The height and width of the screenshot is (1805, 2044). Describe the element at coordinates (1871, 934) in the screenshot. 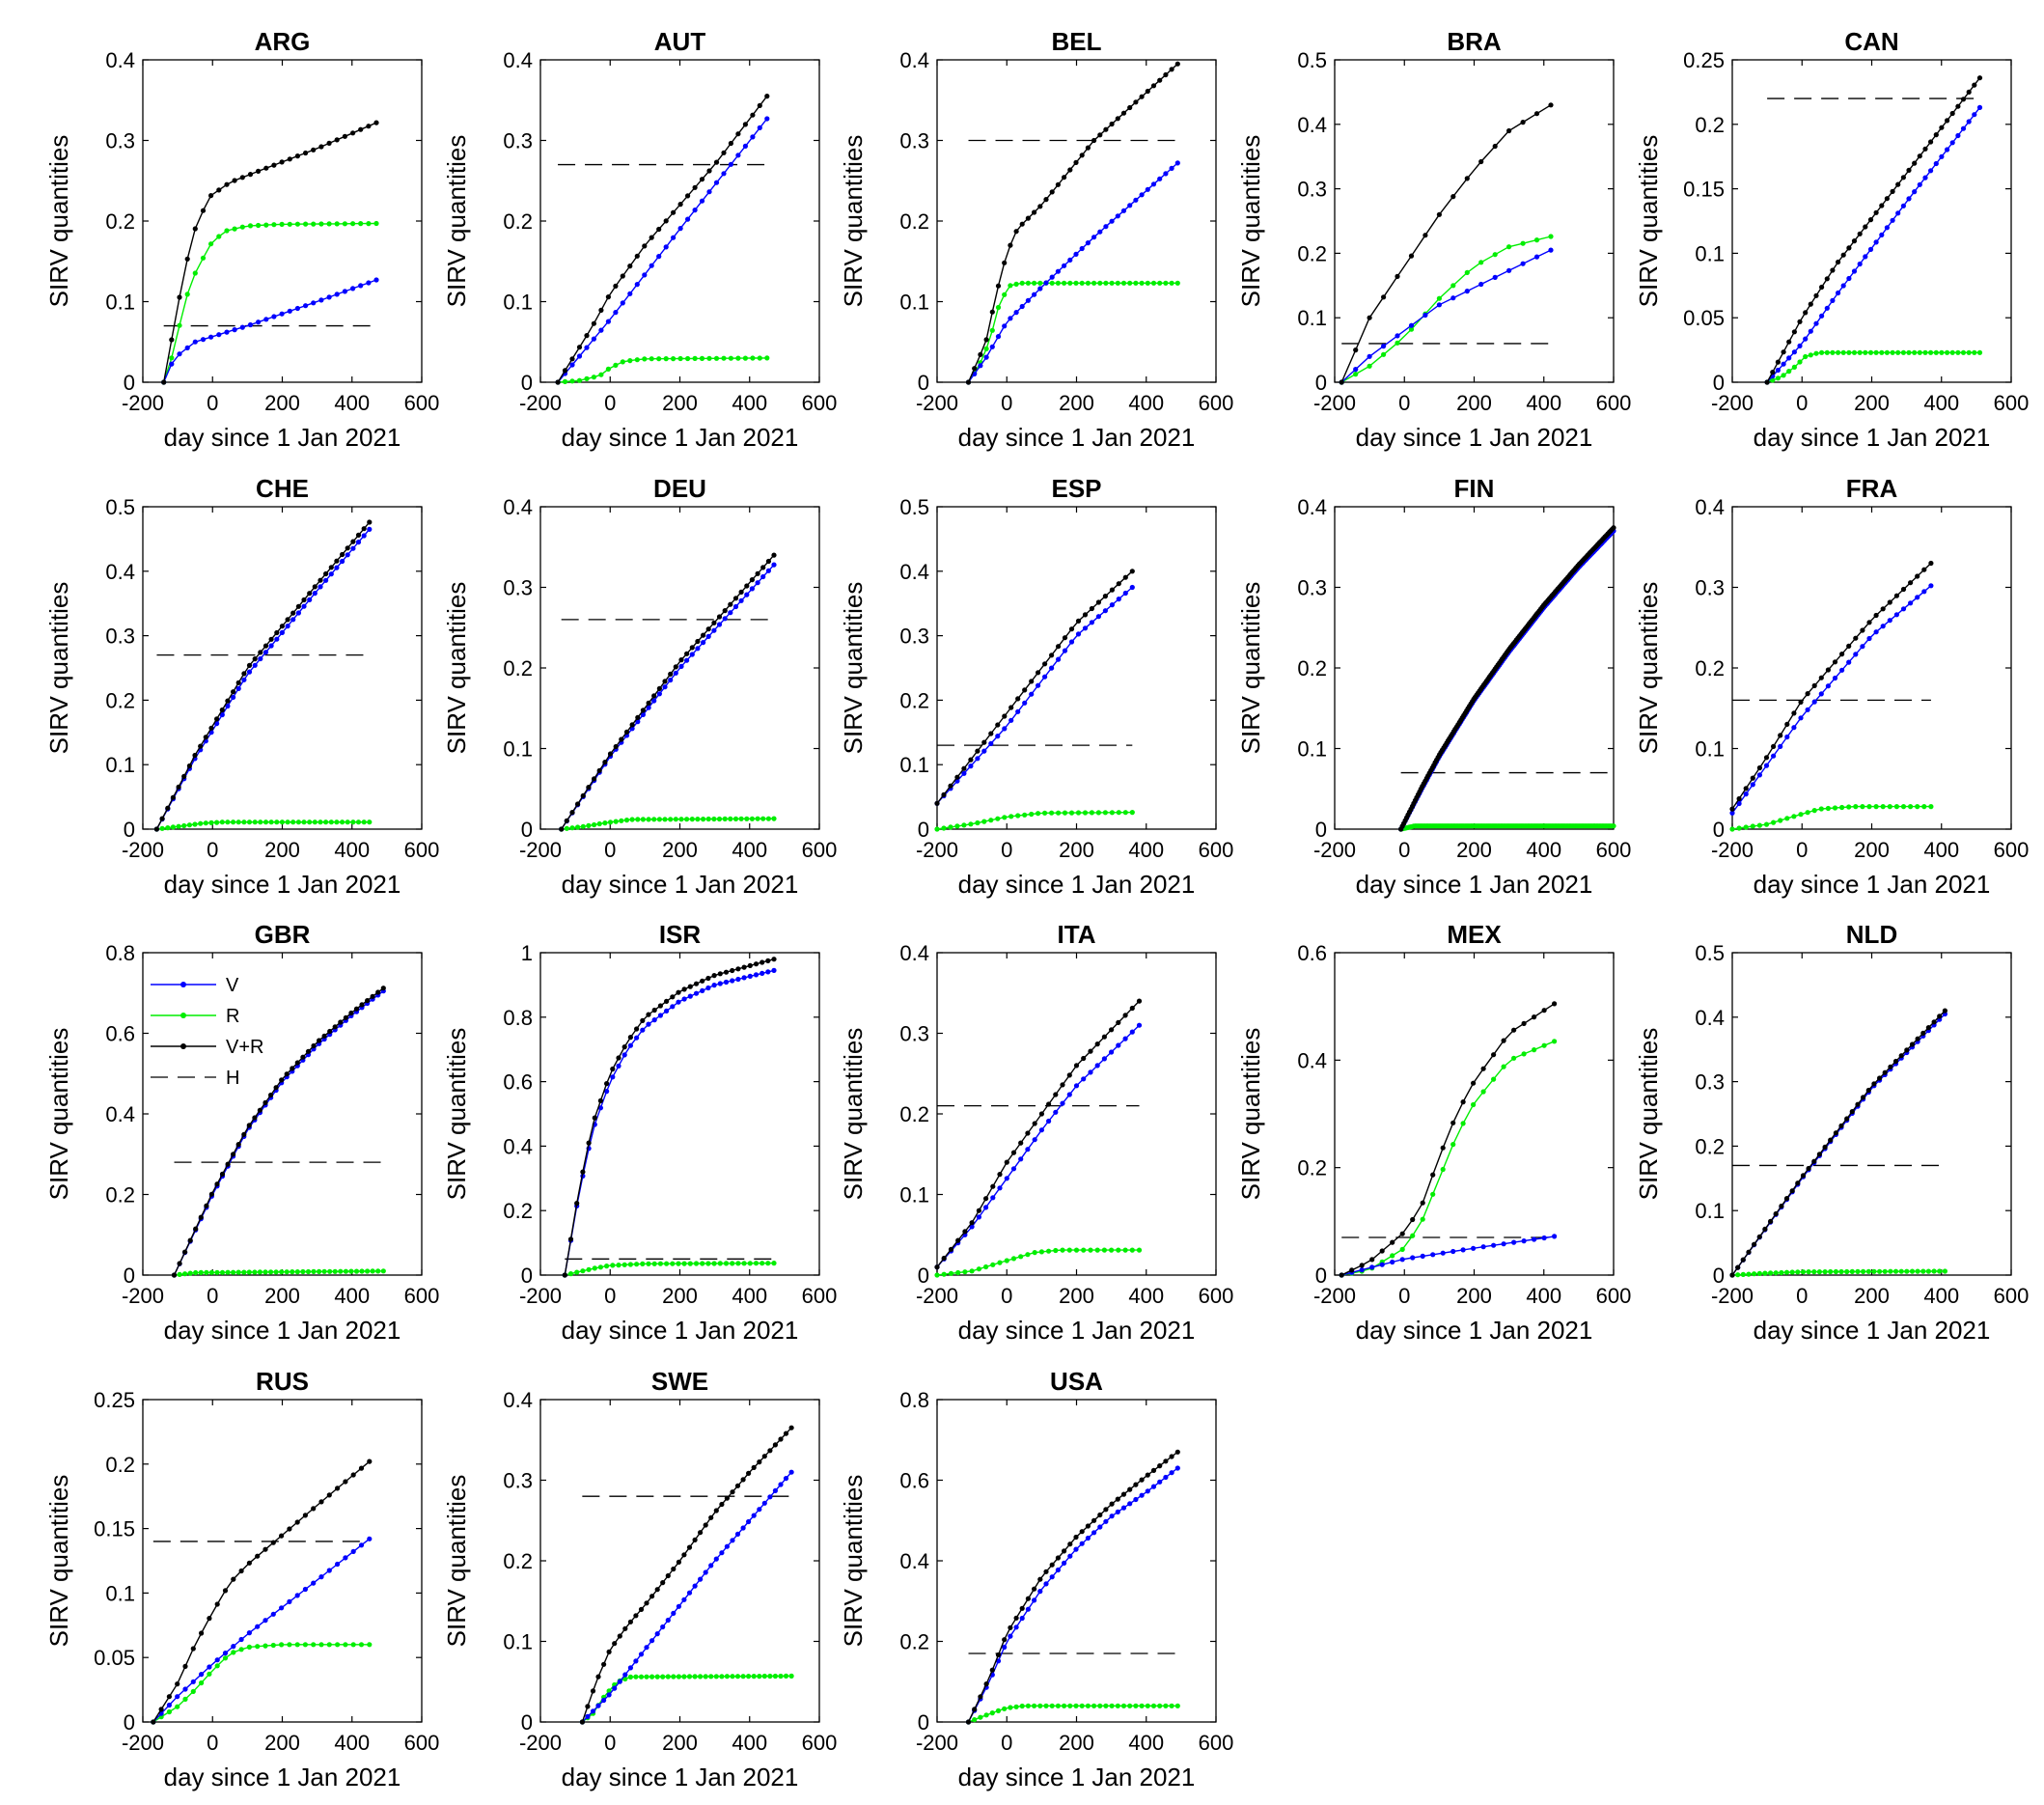

I see `panel-title: NLD` at that location.